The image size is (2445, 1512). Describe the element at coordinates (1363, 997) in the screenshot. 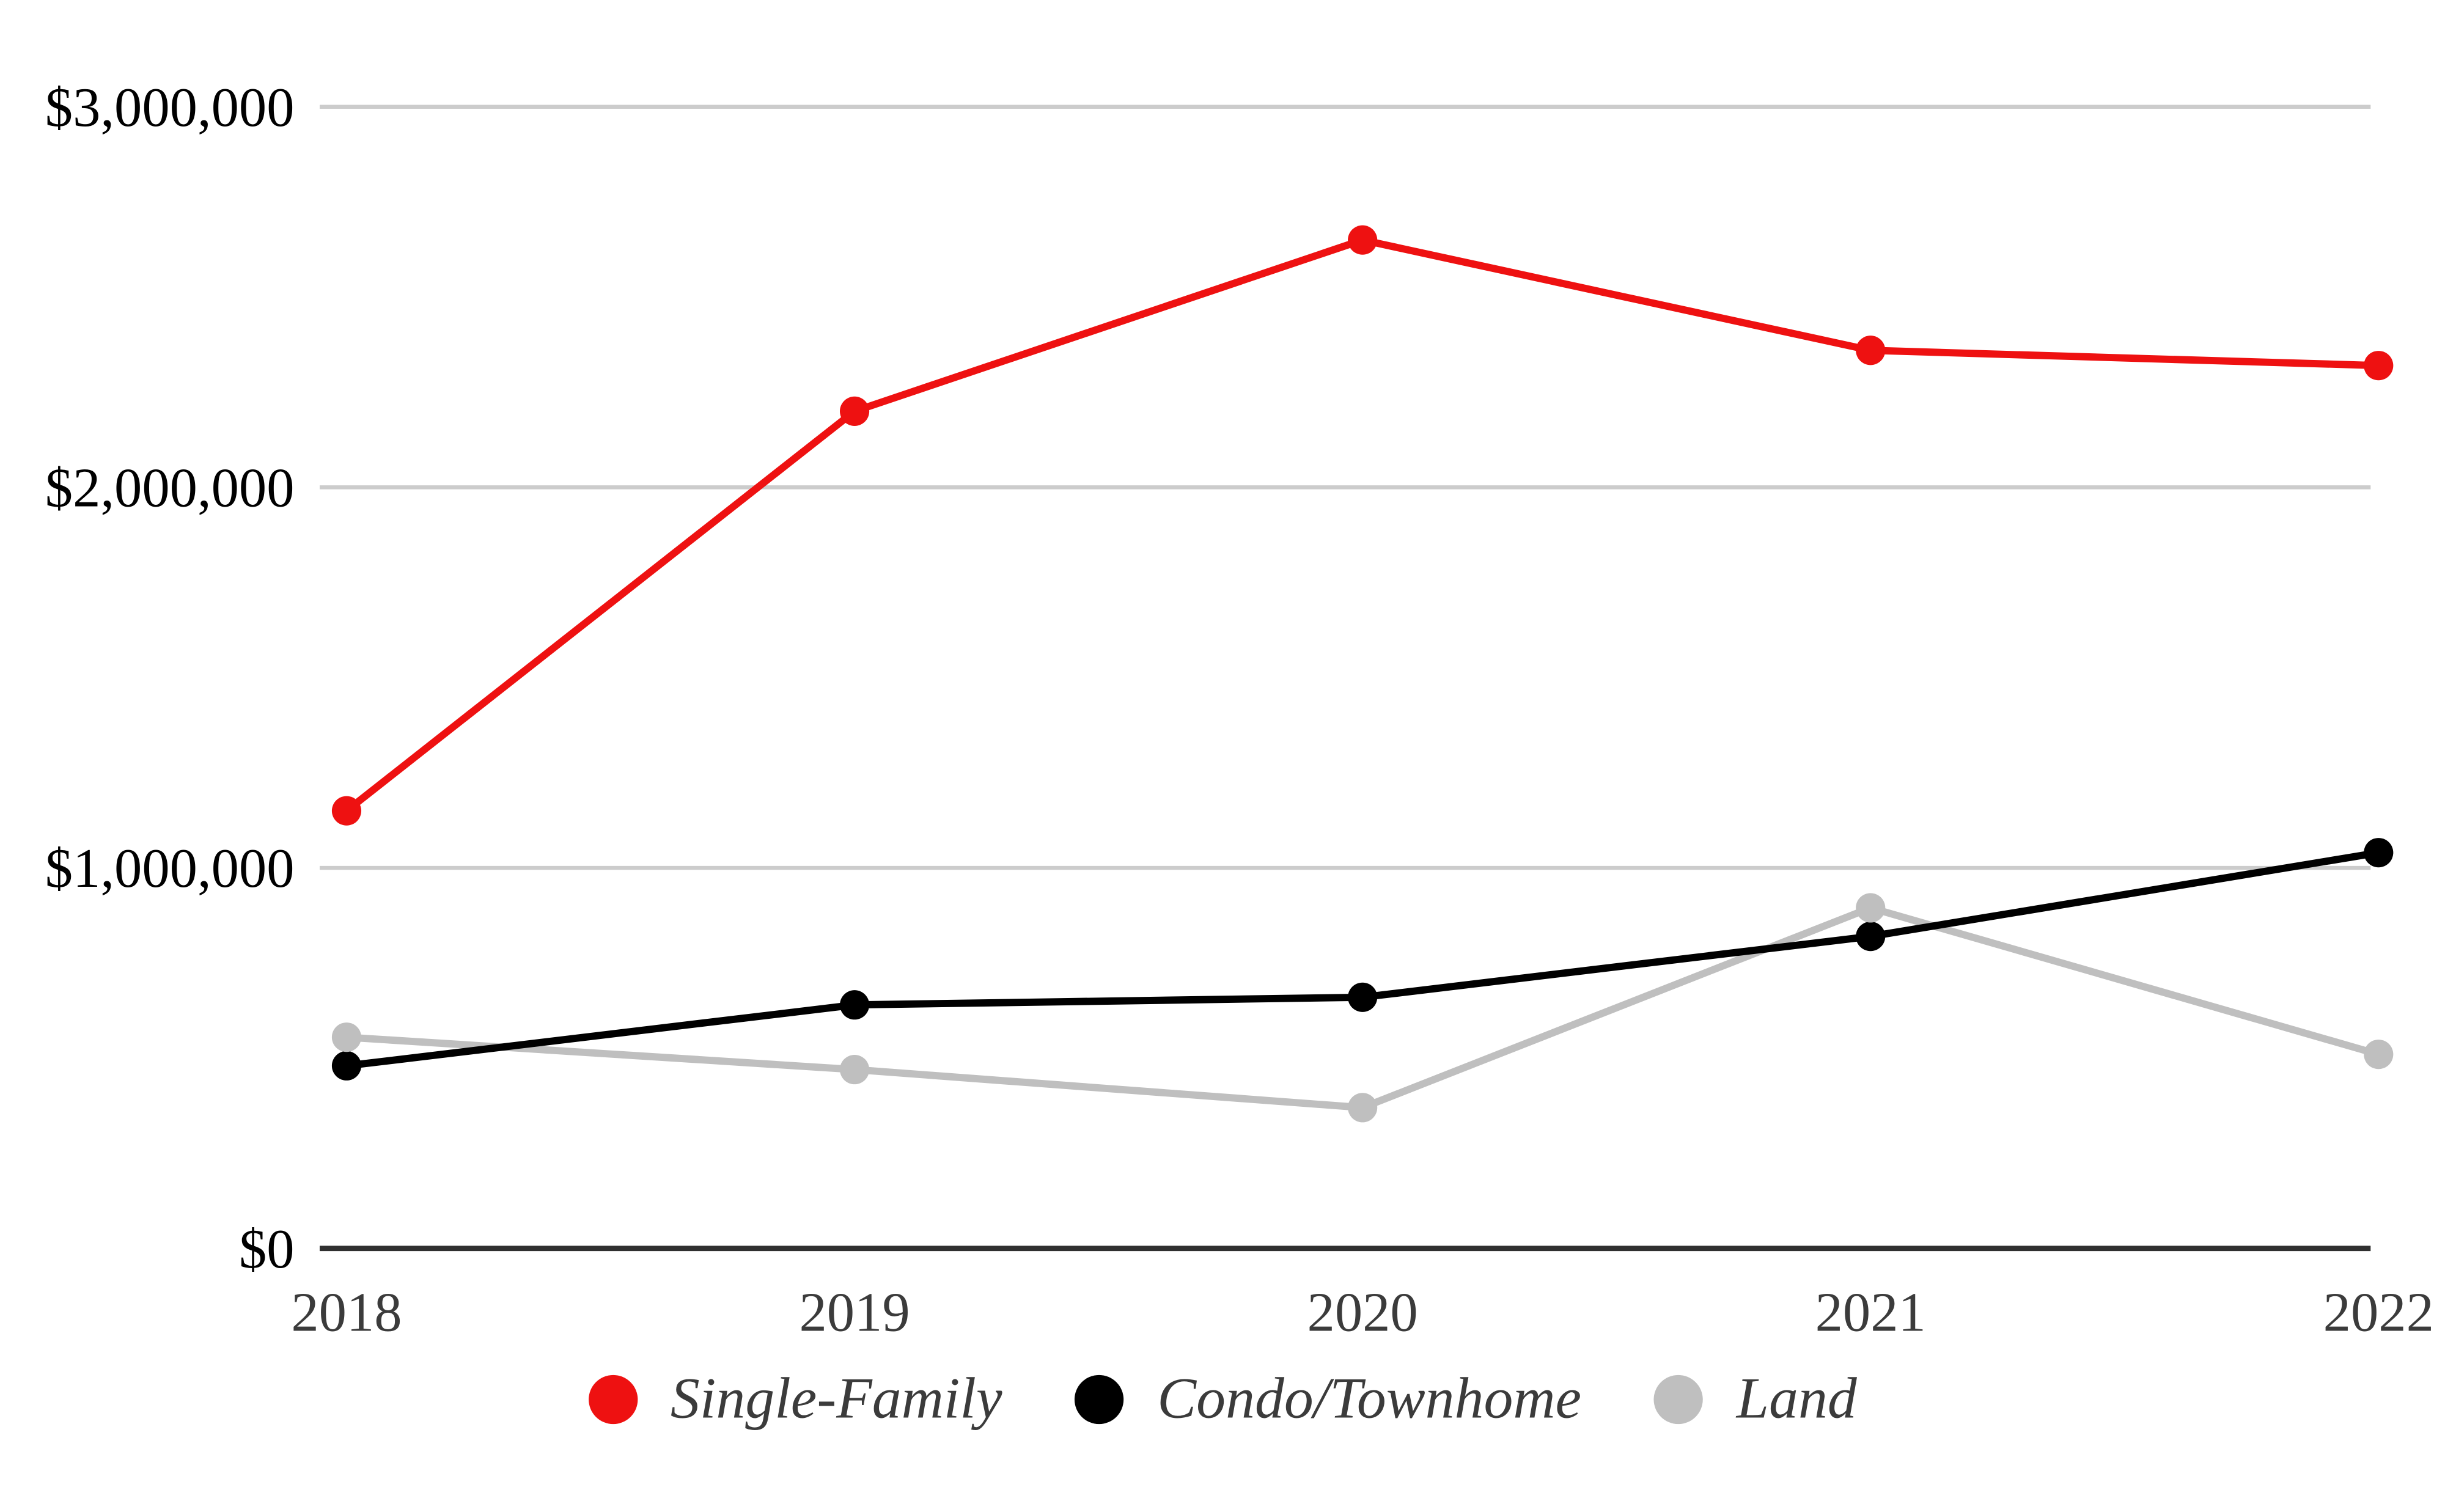

I see `data-point-condo-townhome-2020` at that location.